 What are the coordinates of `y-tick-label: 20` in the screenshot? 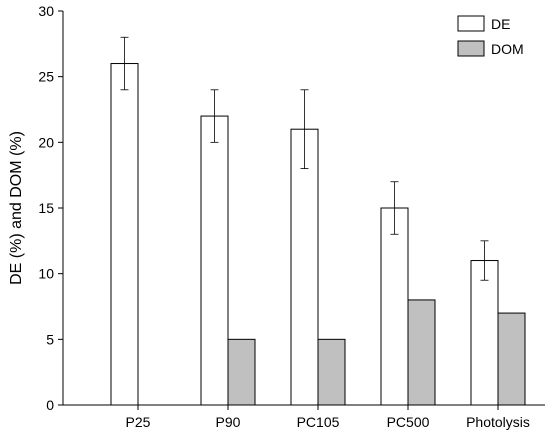 It's located at (46, 142).